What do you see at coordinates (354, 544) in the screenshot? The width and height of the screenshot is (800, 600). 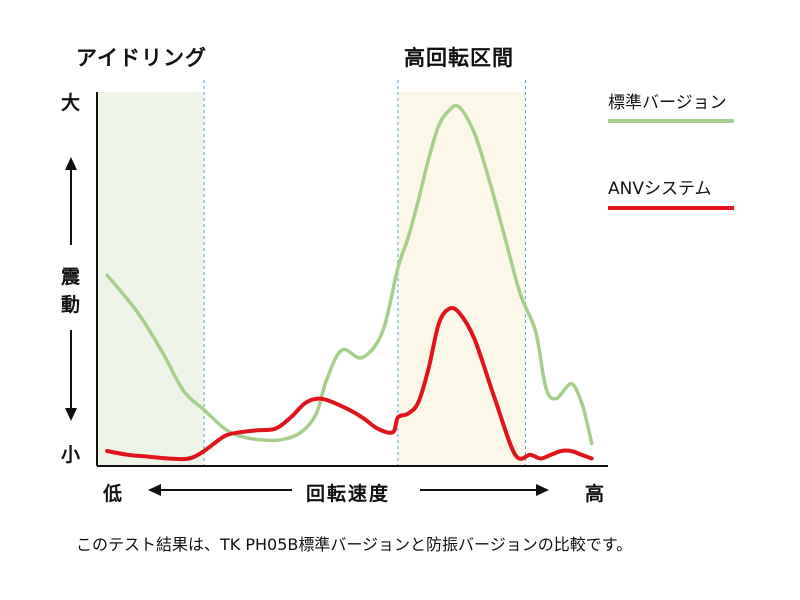 I see `caption-text: このテスト結果は、TK PH05B標準バージョンと防振バージョンの比較です。` at bounding box center [354, 544].